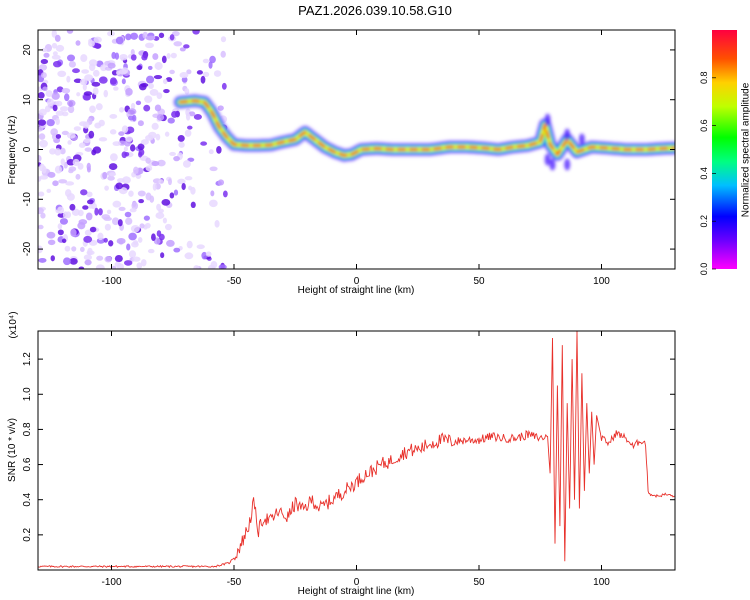  What do you see at coordinates (27, 359) in the screenshot?
I see `y-tick-label: 1.2` at bounding box center [27, 359].